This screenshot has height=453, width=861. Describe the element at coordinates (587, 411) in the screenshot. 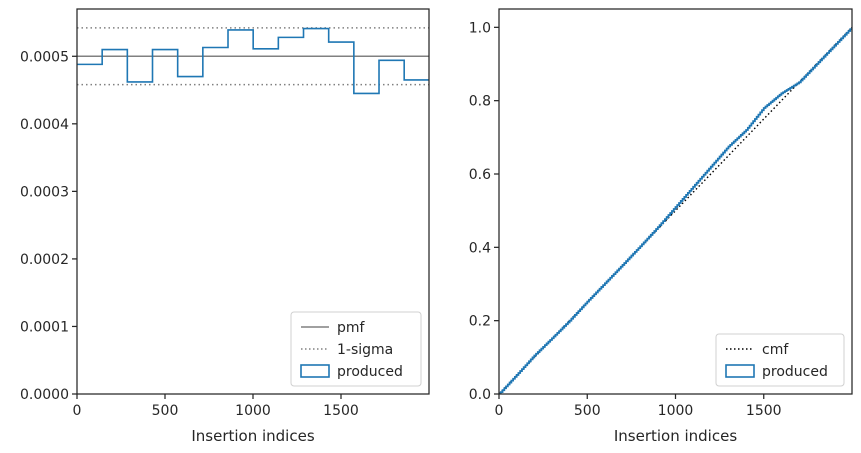

I see `right-x-tick-label: 500` at that location.